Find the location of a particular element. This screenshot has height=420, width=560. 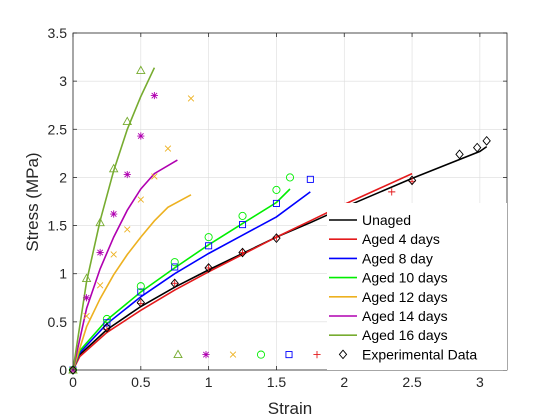

series-line-aged-14-days is located at coordinates (125, 265).